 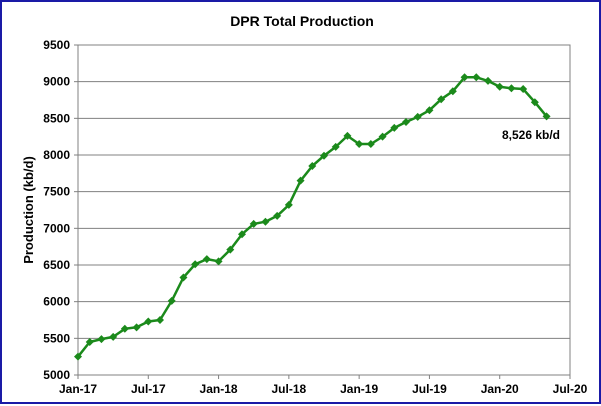 I want to click on chart-title: DPR Total Production, so click(x=302, y=21).